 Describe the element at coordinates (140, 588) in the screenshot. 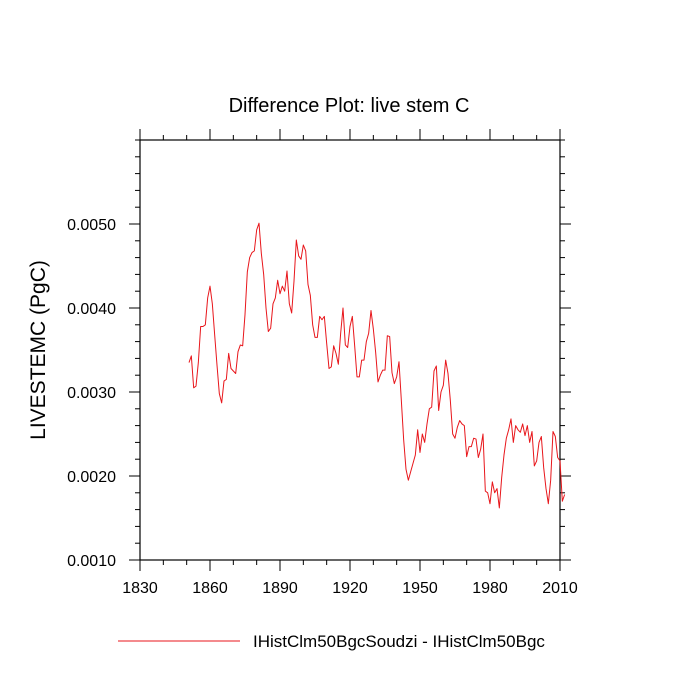

I see `x-tick-label: 1830` at that location.